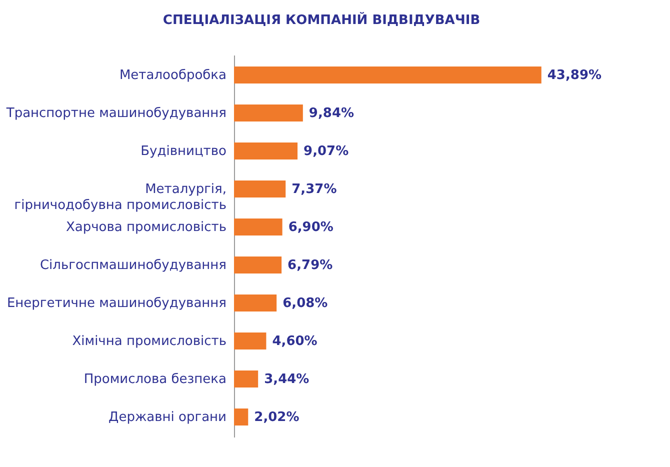 This screenshot has width=670, height=467. Describe the element at coordinates (149, 342) in the screenshot. I see `y-tick-label: Хімічна промисловість` at that location.